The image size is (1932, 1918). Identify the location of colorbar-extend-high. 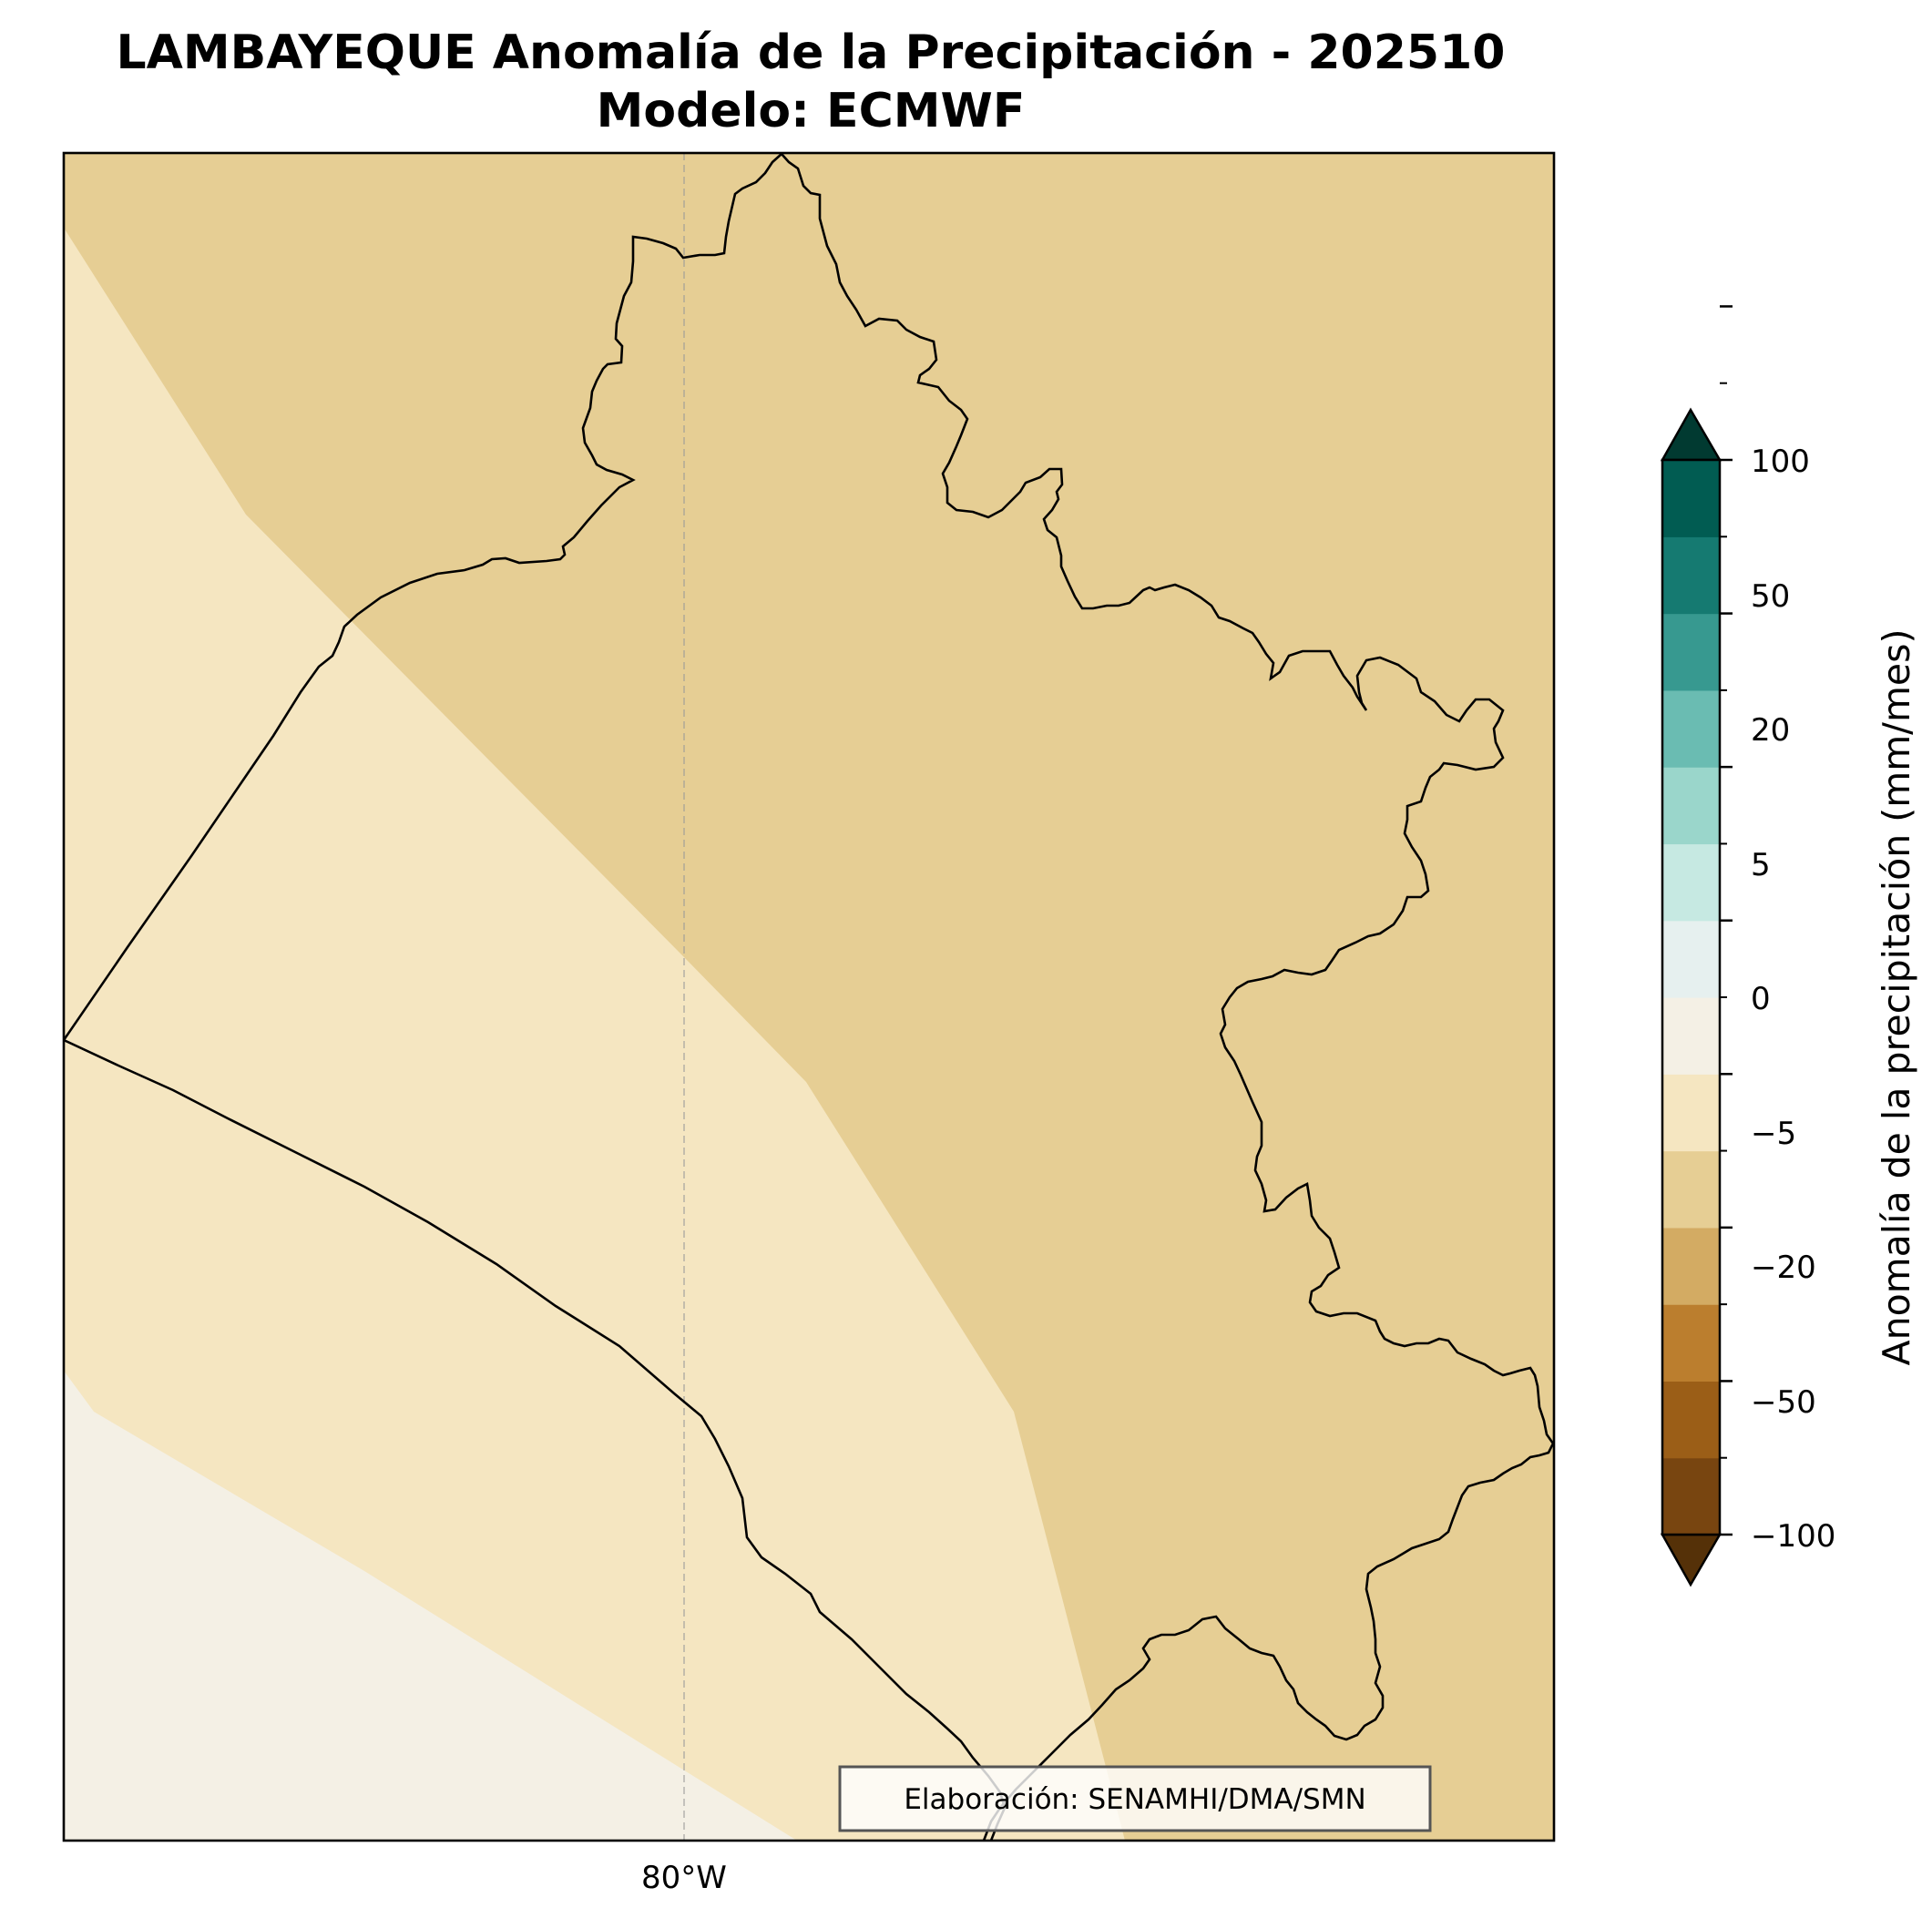
(1691, 435).